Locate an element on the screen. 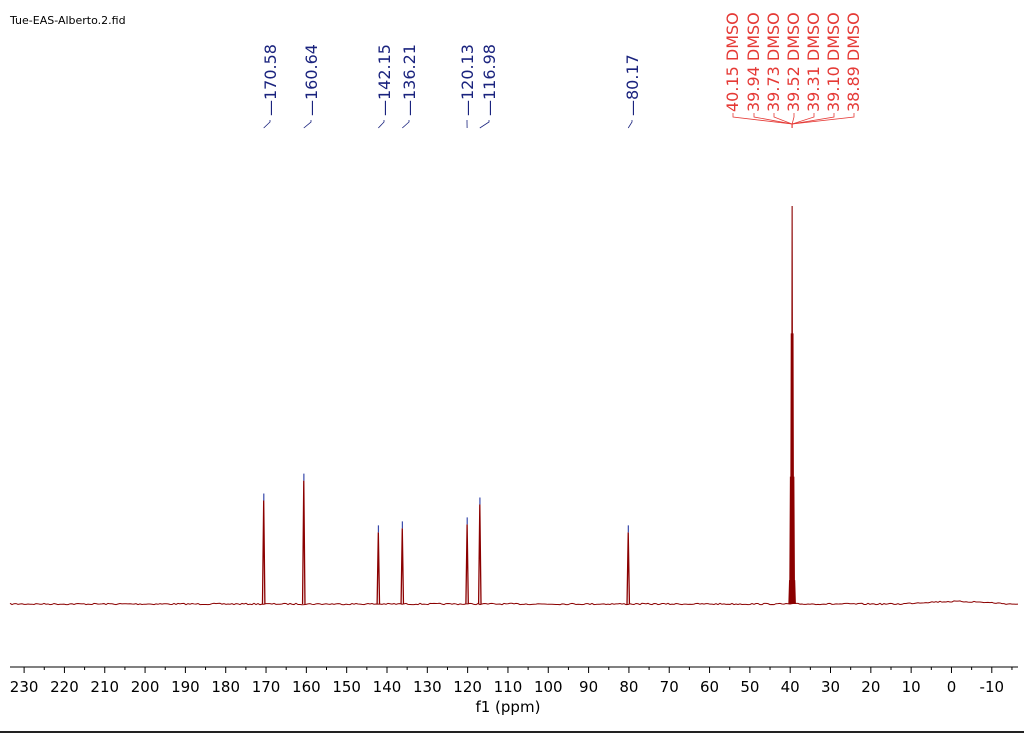  solvent-peak-label: 38.89 DMSO is located at coordinates (853, 62).